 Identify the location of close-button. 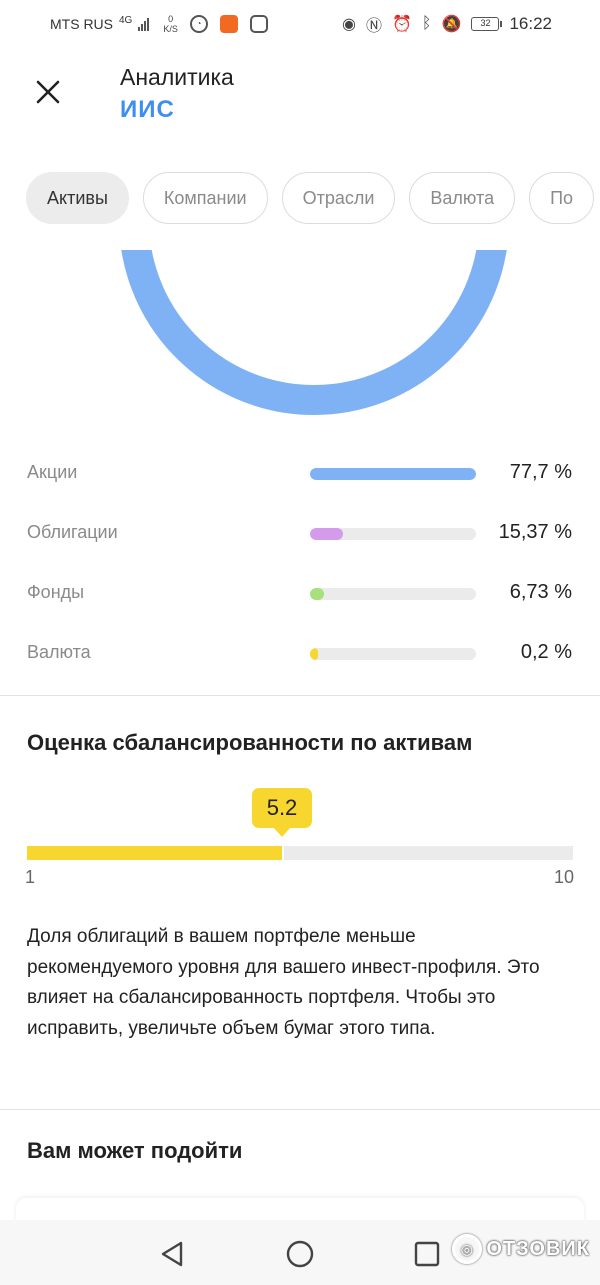
(48, 92).